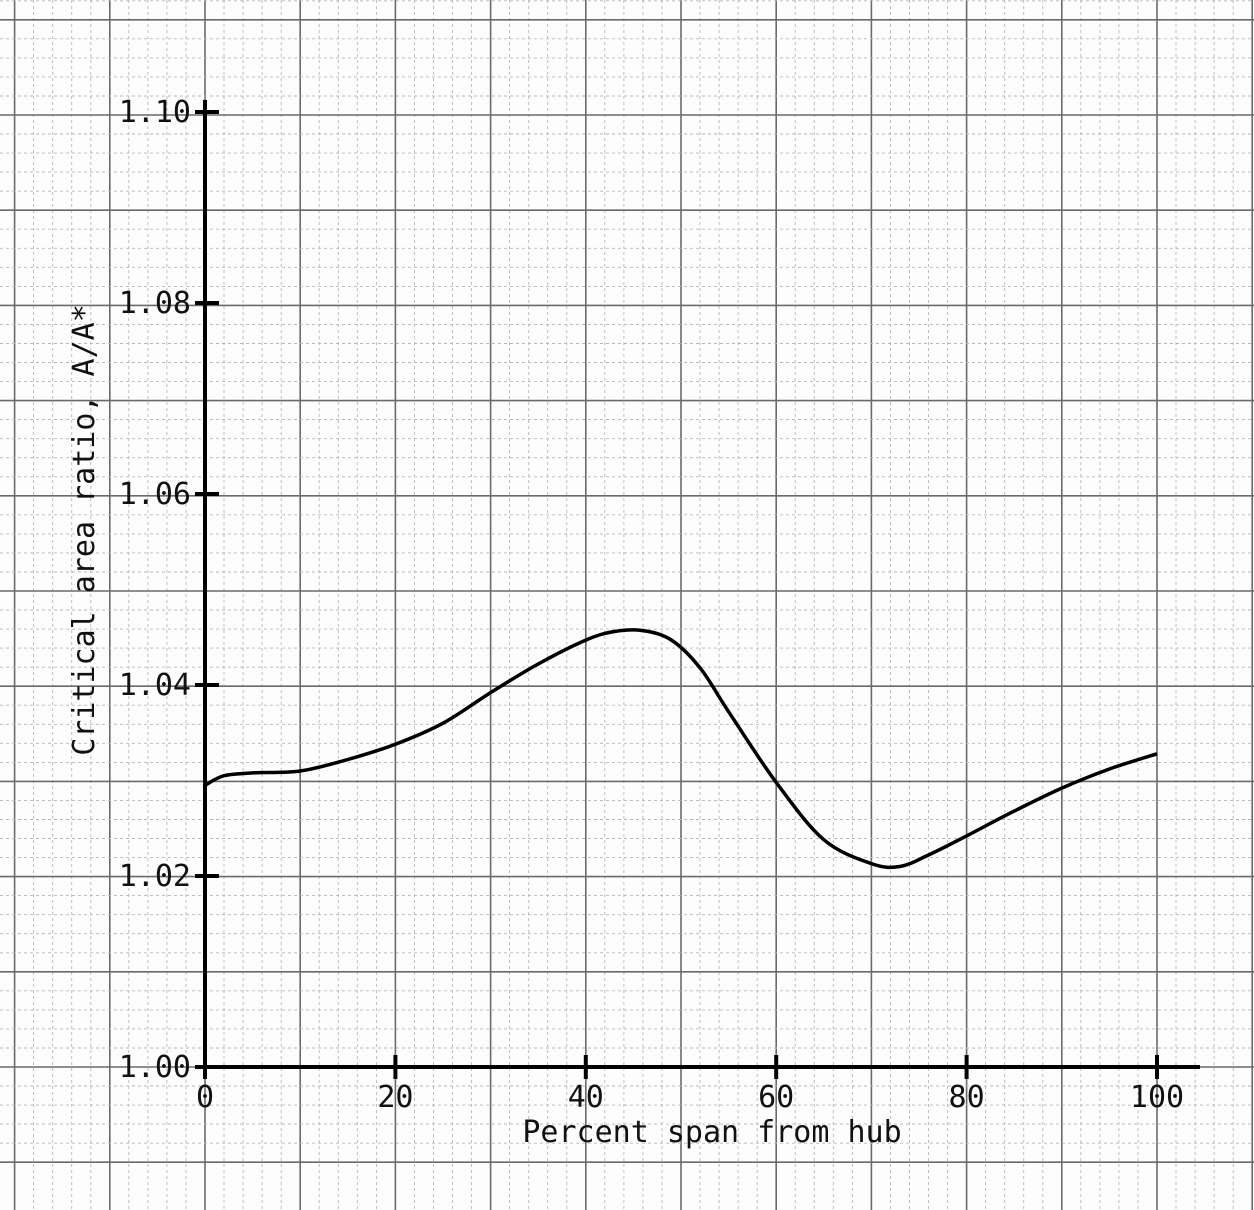 The image size is (1254, 1210). What do you see at coordinates (155, 1067) in the screenshot?
I see `y-tick-label: 1.00` at bounding box center [155, 1067].